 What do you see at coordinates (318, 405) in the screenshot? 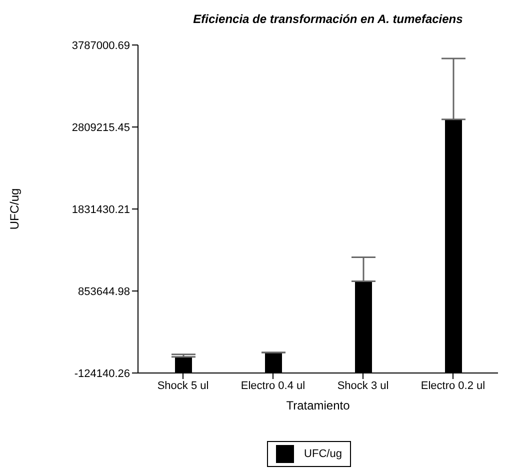
I see `x-axis-title: Tratamiento` at bounding box center [318, 405].